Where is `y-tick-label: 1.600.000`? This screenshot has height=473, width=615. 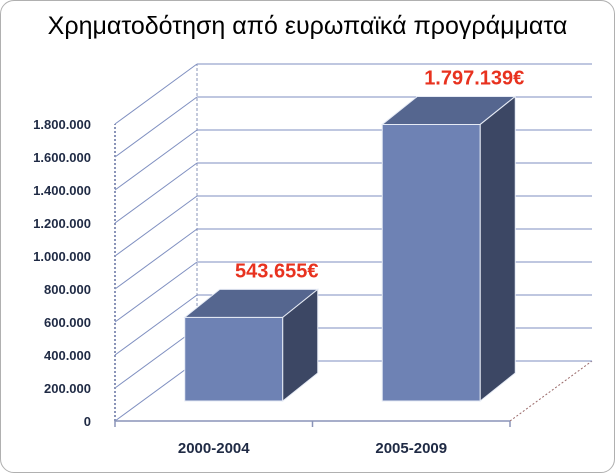 y-tick-label: 1.600.000 is located at coordinates (62, 157).